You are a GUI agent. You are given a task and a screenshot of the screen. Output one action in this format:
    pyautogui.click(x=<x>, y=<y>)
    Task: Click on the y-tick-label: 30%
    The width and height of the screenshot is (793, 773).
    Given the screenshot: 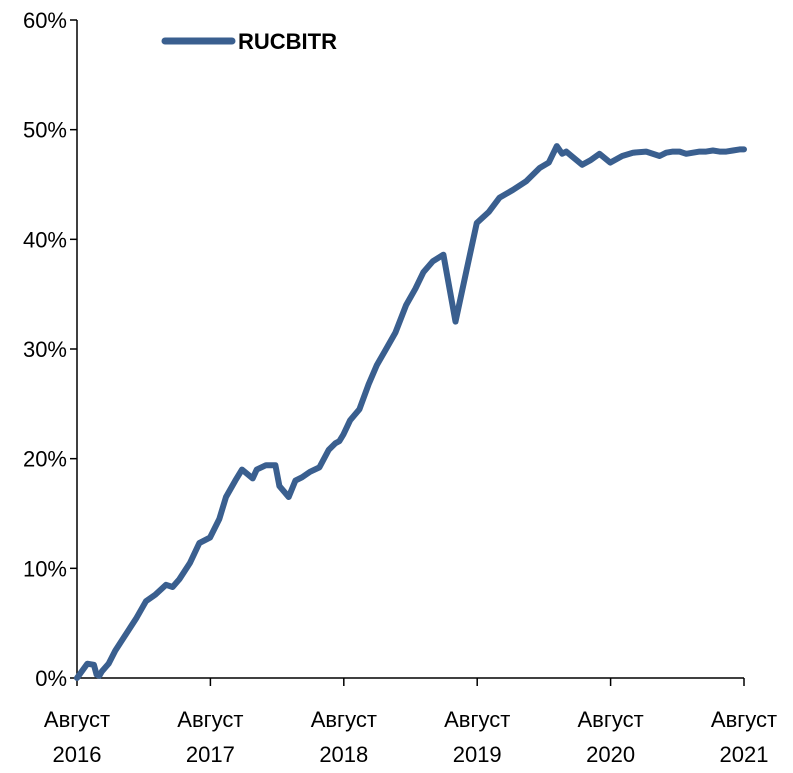 What is the action you would take?
    pyautogui.click(x=45, y=349)
    